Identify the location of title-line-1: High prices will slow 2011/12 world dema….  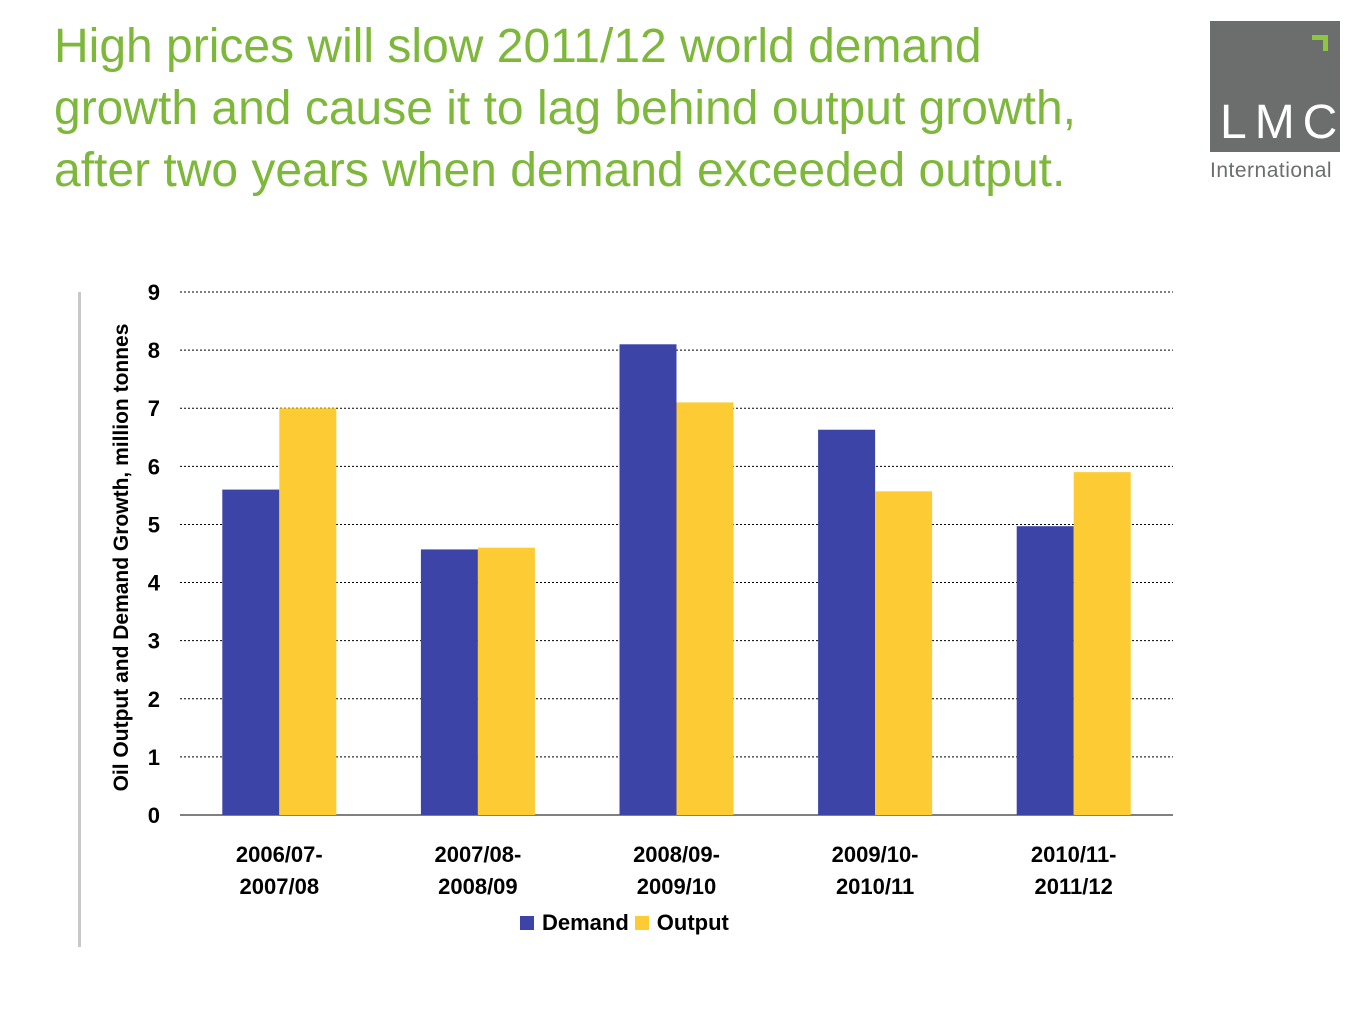
(518, 46).